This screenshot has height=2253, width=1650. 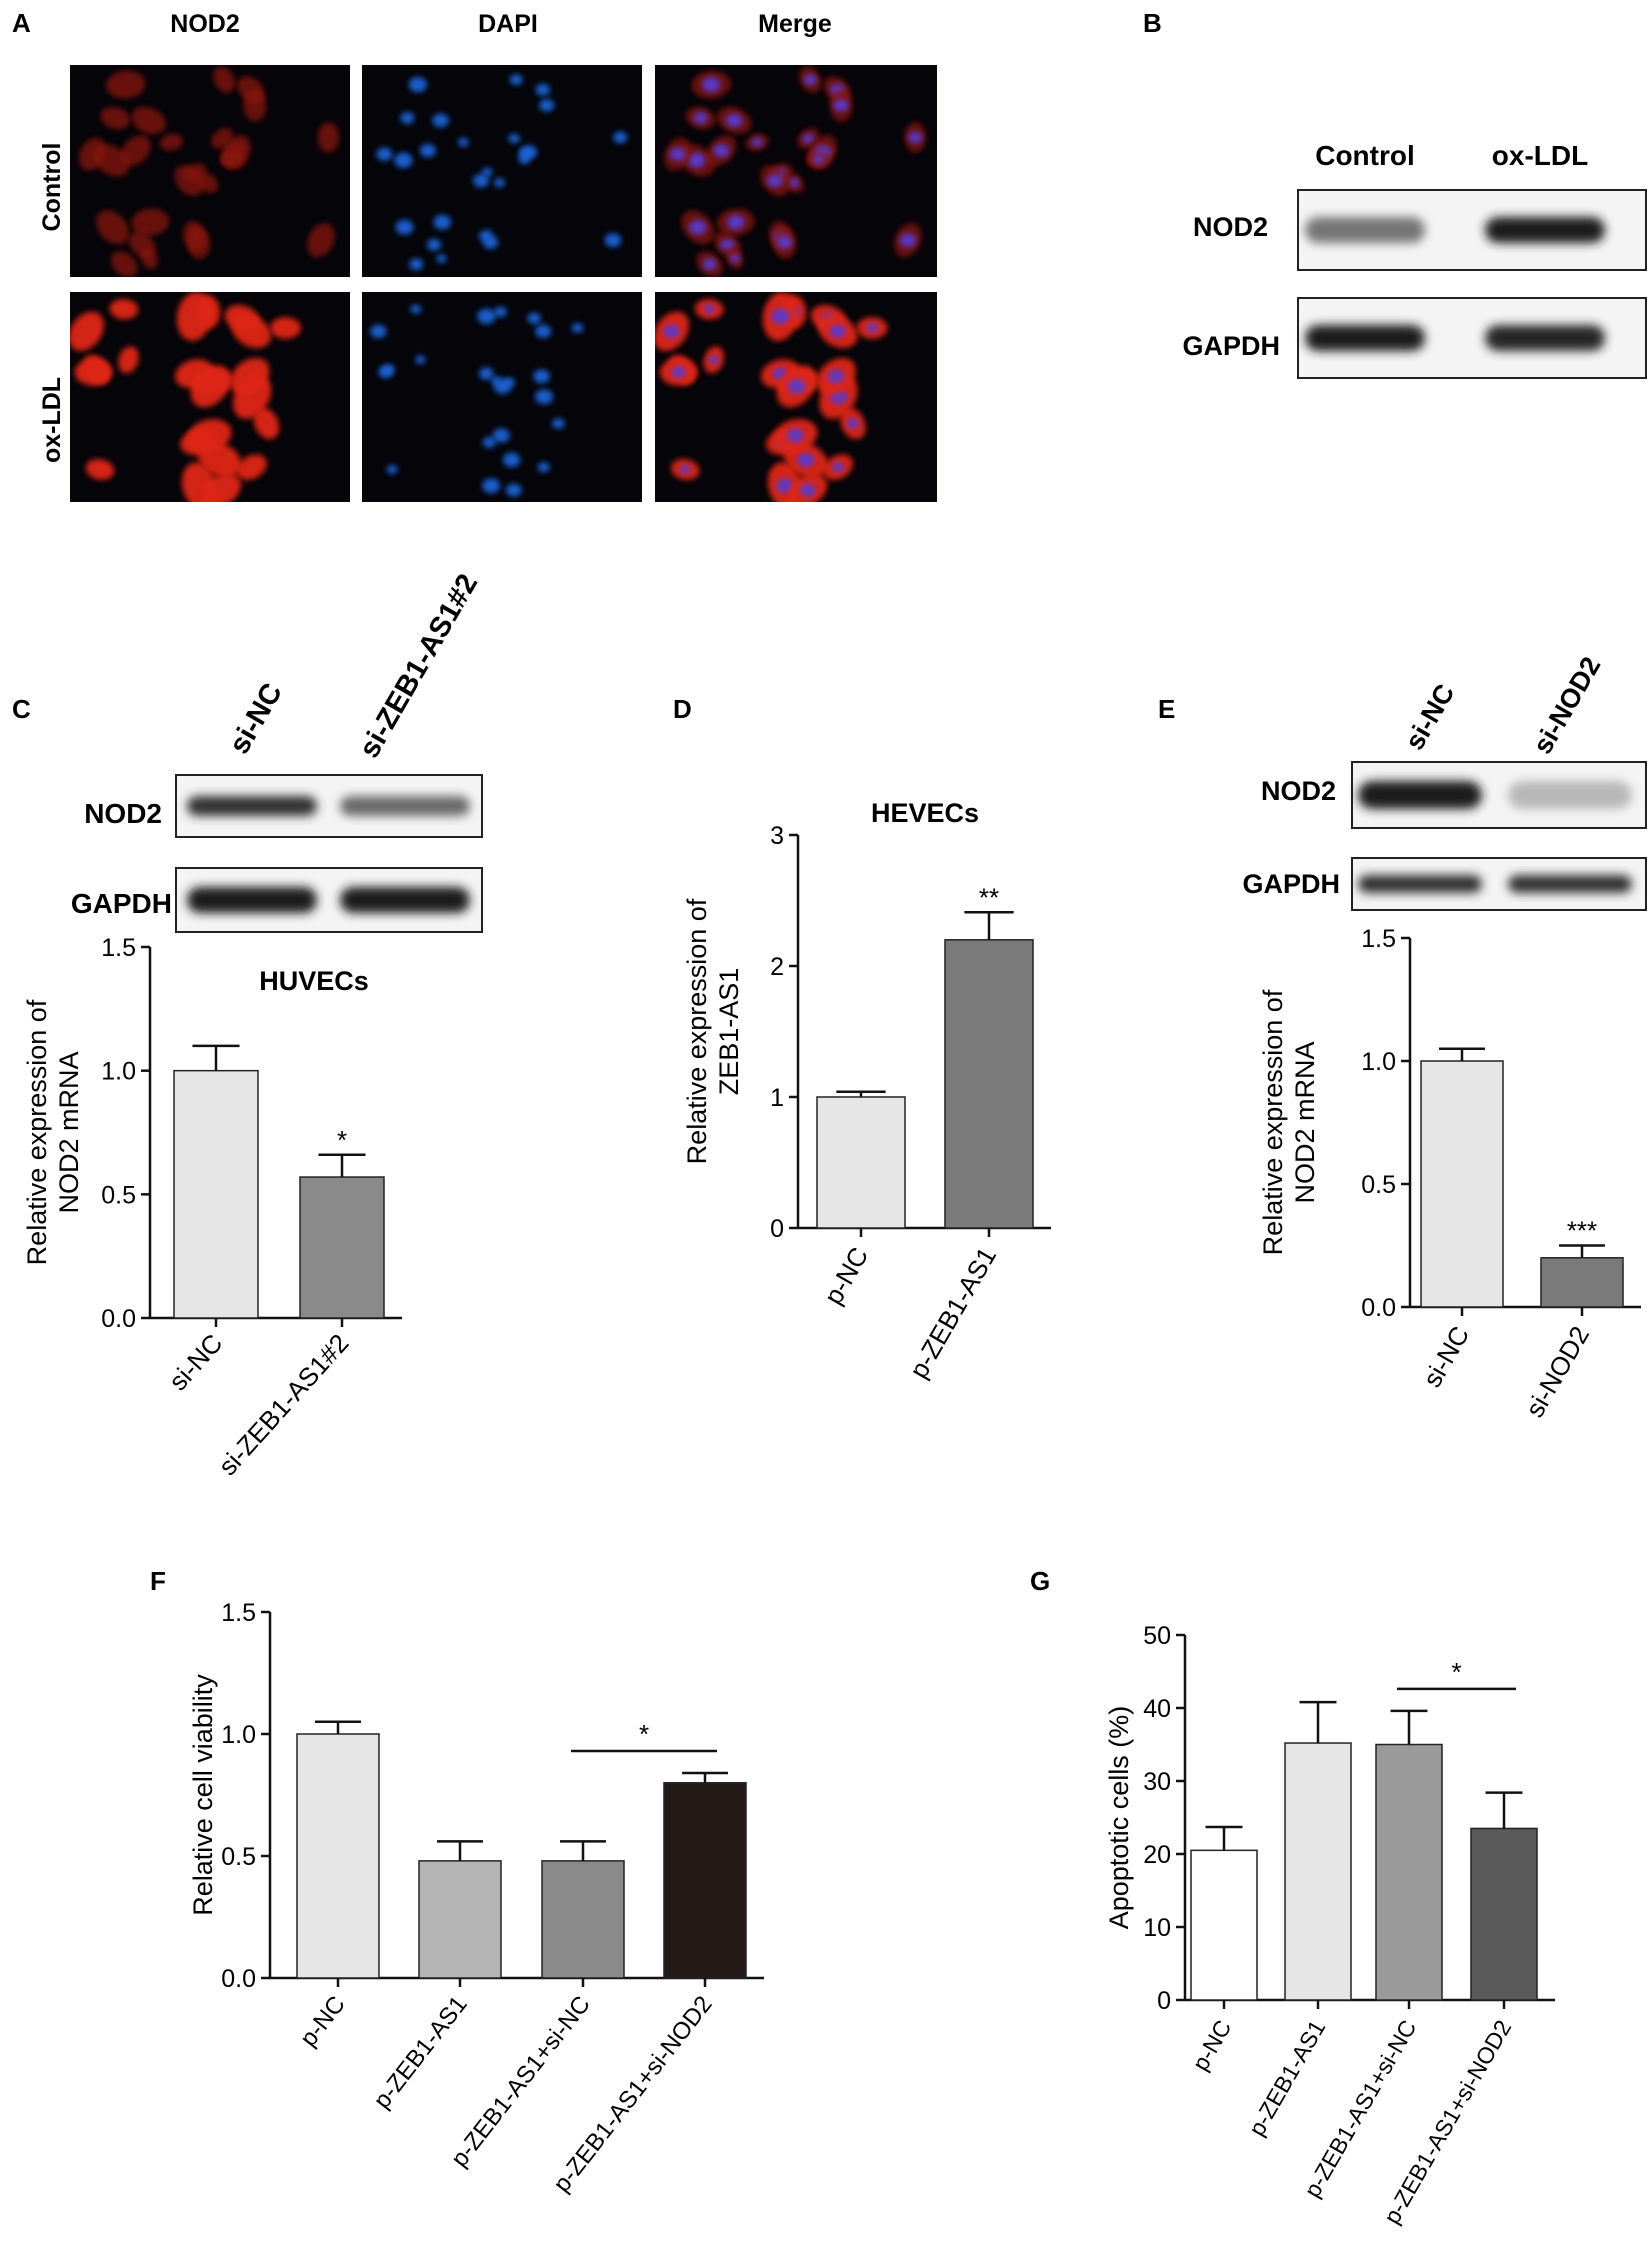 What do you see at coordinates (1157, 1709) in the screenshot?
I see `y-tick-label: 40` at bounding box center [1157, 1709].